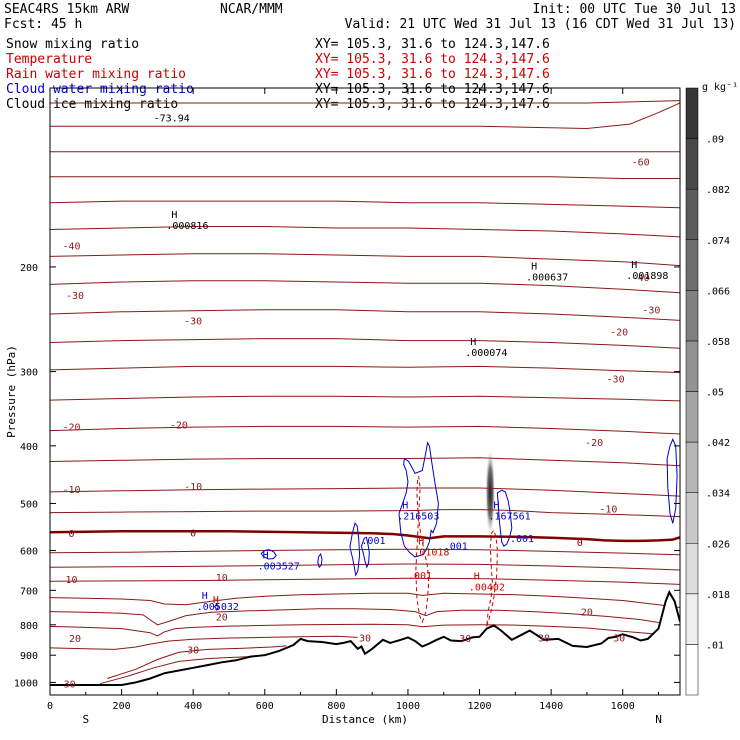 Image resolution: width=740 pixels, height=740 pixels. Describe the element at coordinates (96, 74) in the screenshot. I see `field-name: Rain water mixing ratio` at that location.